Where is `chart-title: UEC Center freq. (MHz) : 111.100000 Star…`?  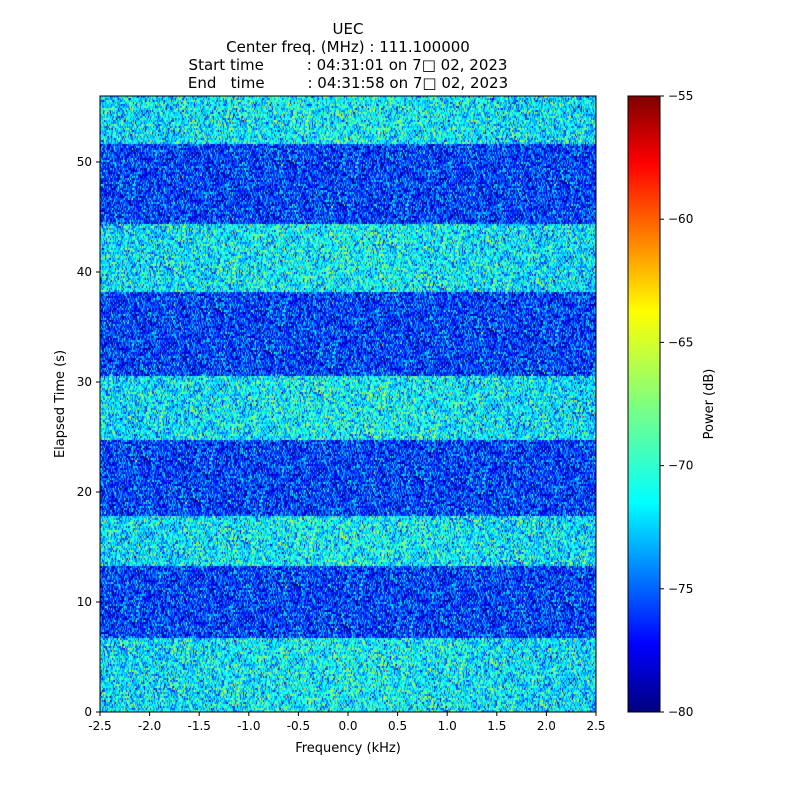
chart-title: UEC Center freq. (MHz) : 111.100000 Star… is located at coordinates (348, 56).